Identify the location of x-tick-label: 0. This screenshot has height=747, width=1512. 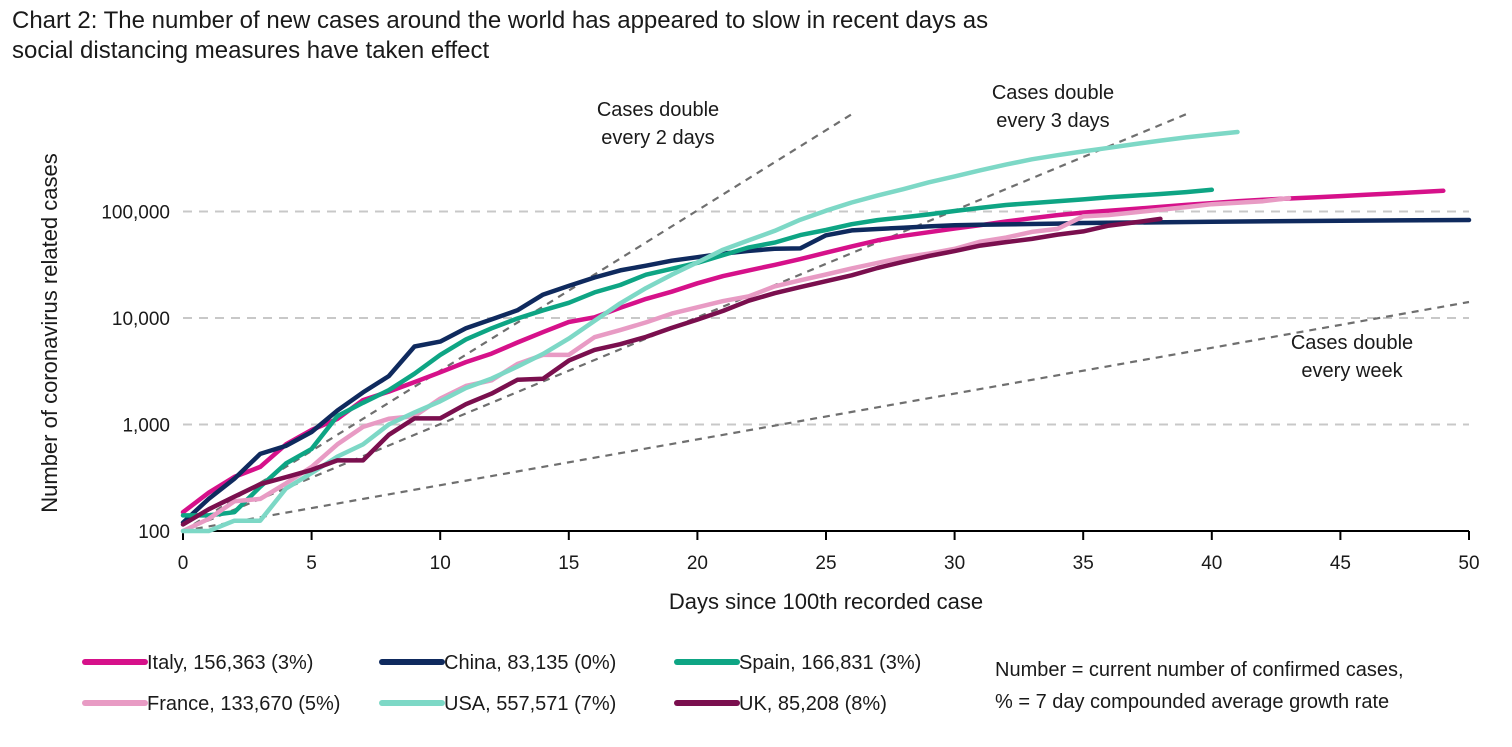
(183, 563).